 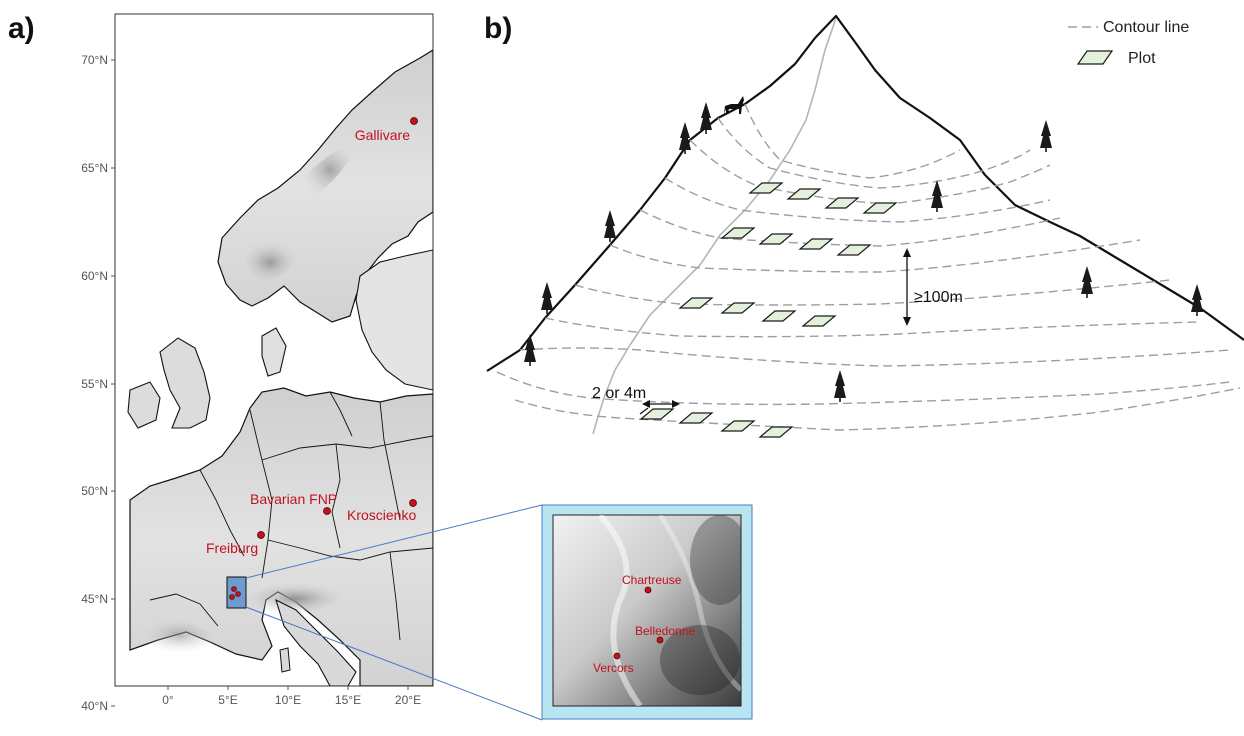 I want to click on alps-relief, so click(x=295, y=598).